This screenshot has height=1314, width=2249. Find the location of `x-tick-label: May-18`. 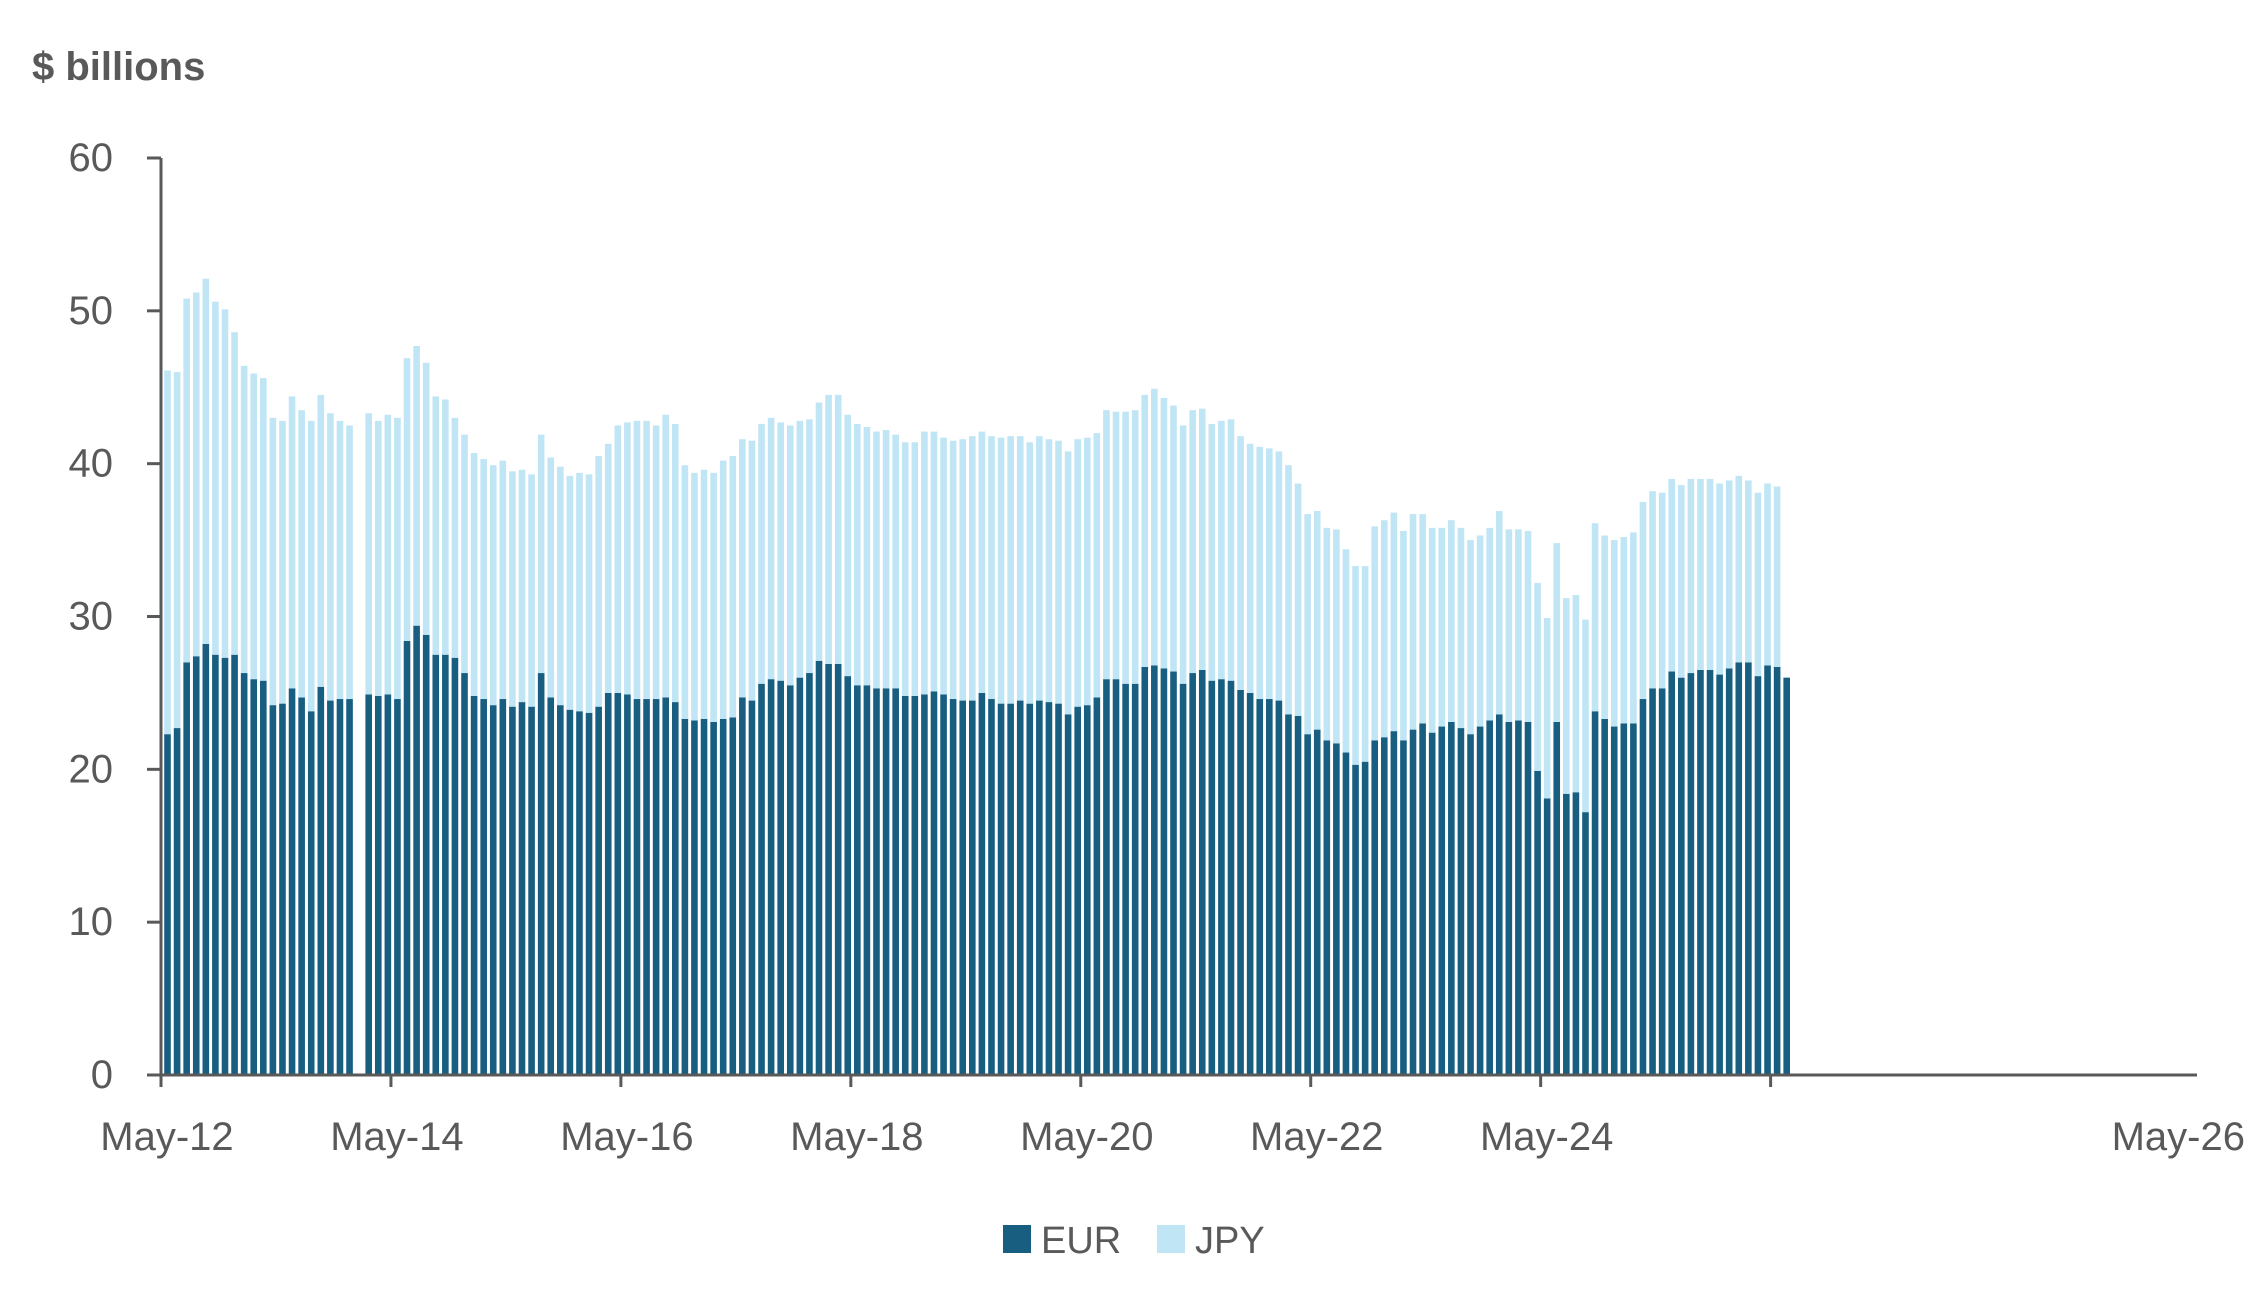

x-tick-label: May-18 is located at coordinates (856, 1137).